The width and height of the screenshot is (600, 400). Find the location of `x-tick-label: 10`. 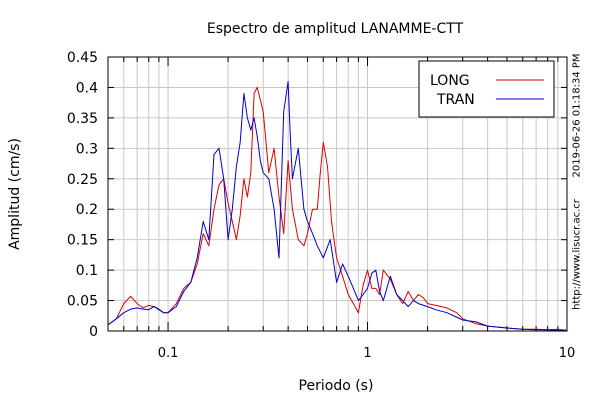

x-tick-label: 10 is located at coordinates (567, 353).